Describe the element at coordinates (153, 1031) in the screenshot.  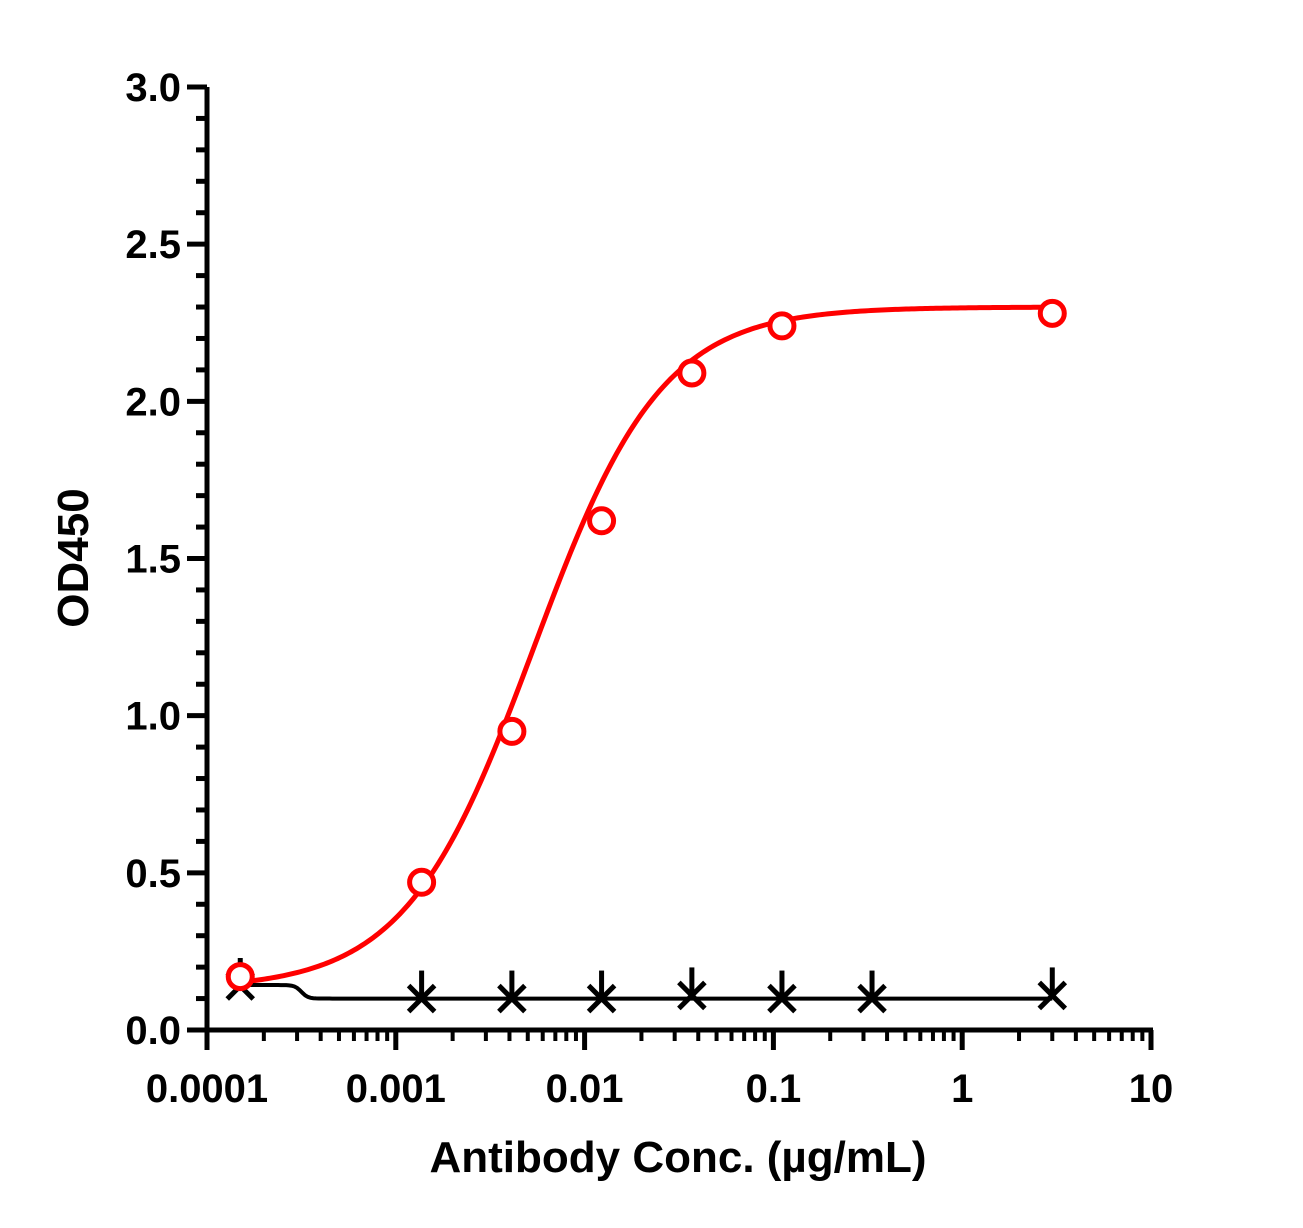
I see `y-tick-label: 0.0` at that location.